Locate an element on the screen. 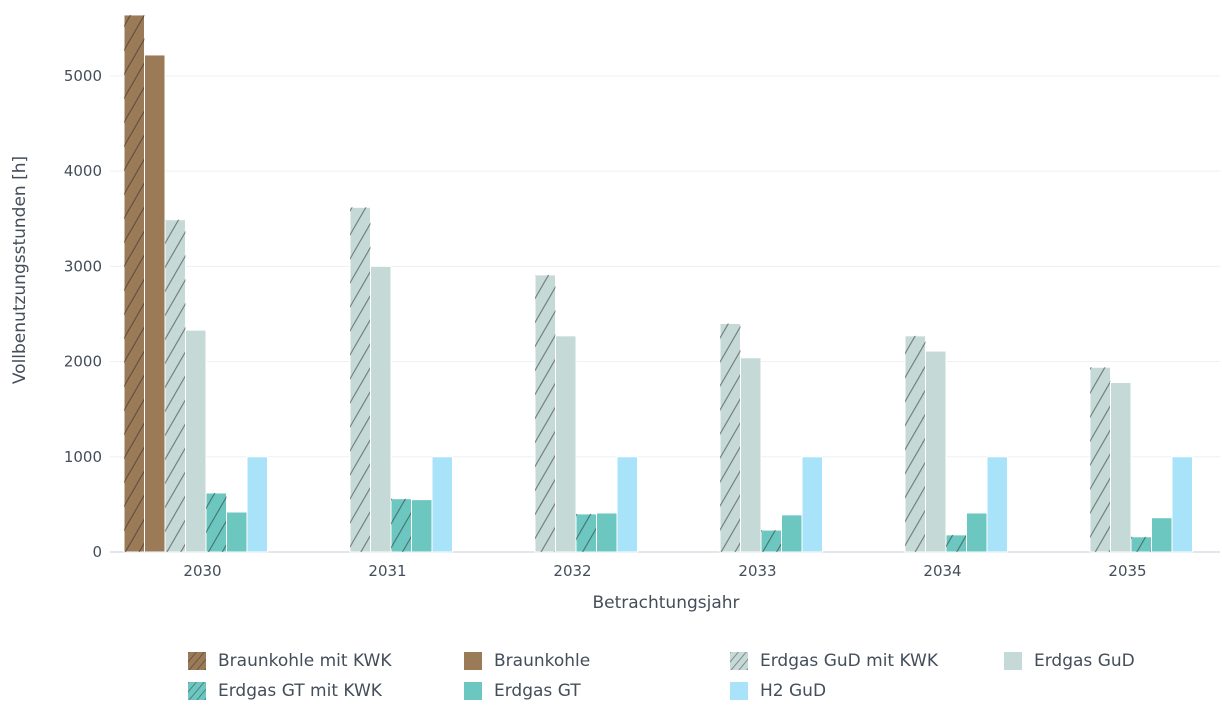 This screenshot has height=706, width=1222. legend-item-erdgas-gt: Erdgas GT is located at coordinates (522, 691).